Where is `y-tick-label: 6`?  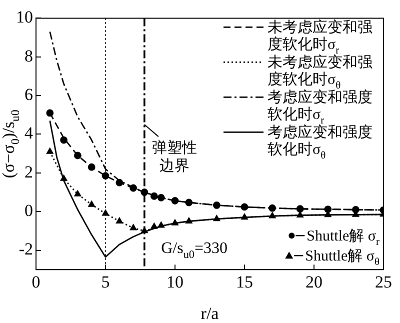
y-tick-label: 6 is located at coordinates (28, 94).